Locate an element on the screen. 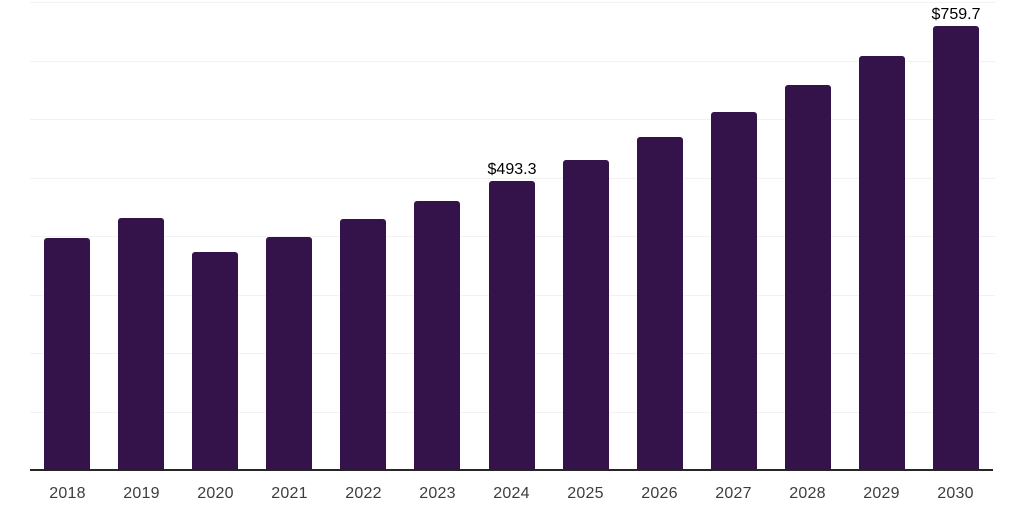  x-tick-2023: 2023 is located at coordinates (437, 493).